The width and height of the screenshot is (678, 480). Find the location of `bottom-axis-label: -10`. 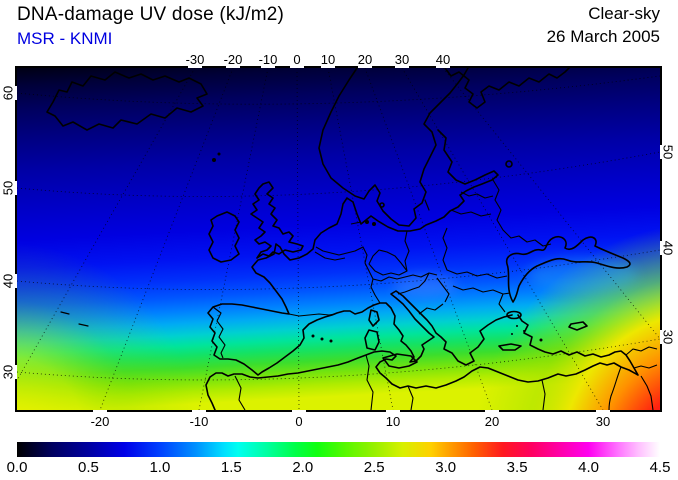

bottom-axis-label: -10 is located at coordinates (199, 421).